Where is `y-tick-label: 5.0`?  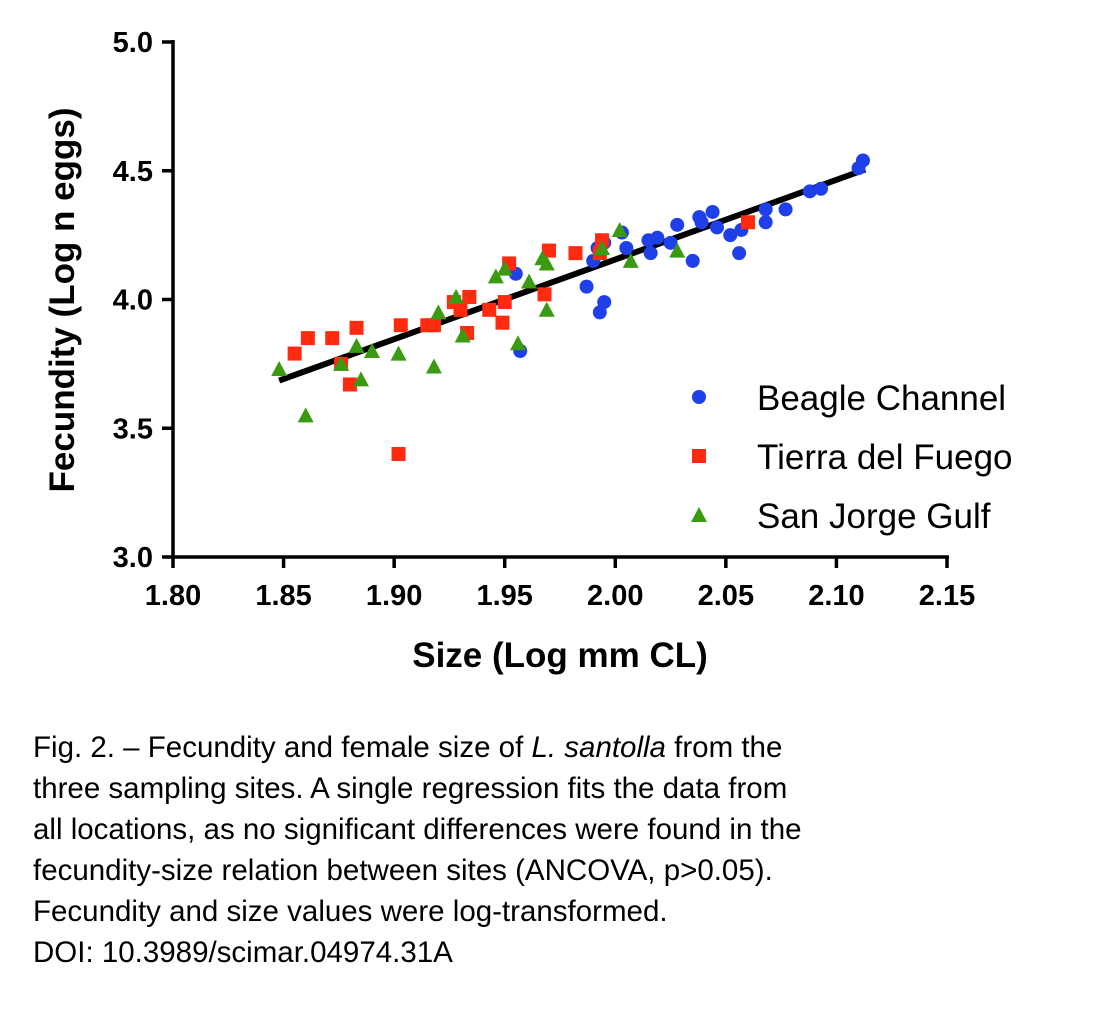 y-tick-label: 5.0 is located at coordinates (133, 43).